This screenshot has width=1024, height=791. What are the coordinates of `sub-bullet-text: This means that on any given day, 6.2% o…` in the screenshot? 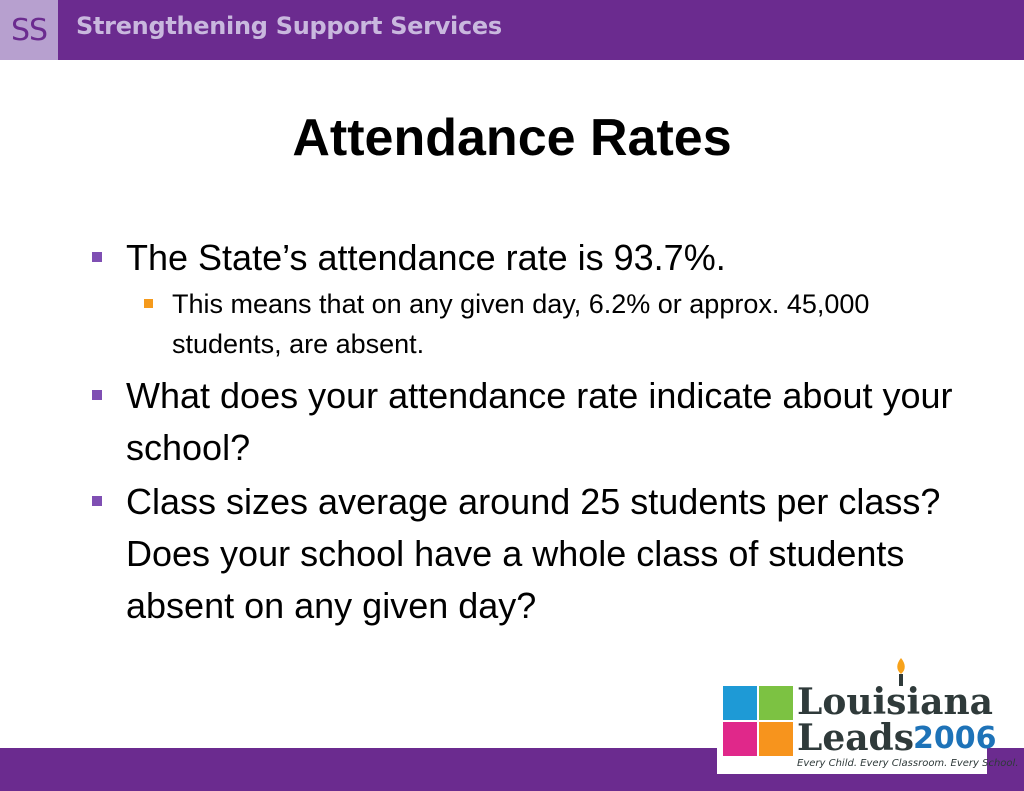 It's located at (521, 324).